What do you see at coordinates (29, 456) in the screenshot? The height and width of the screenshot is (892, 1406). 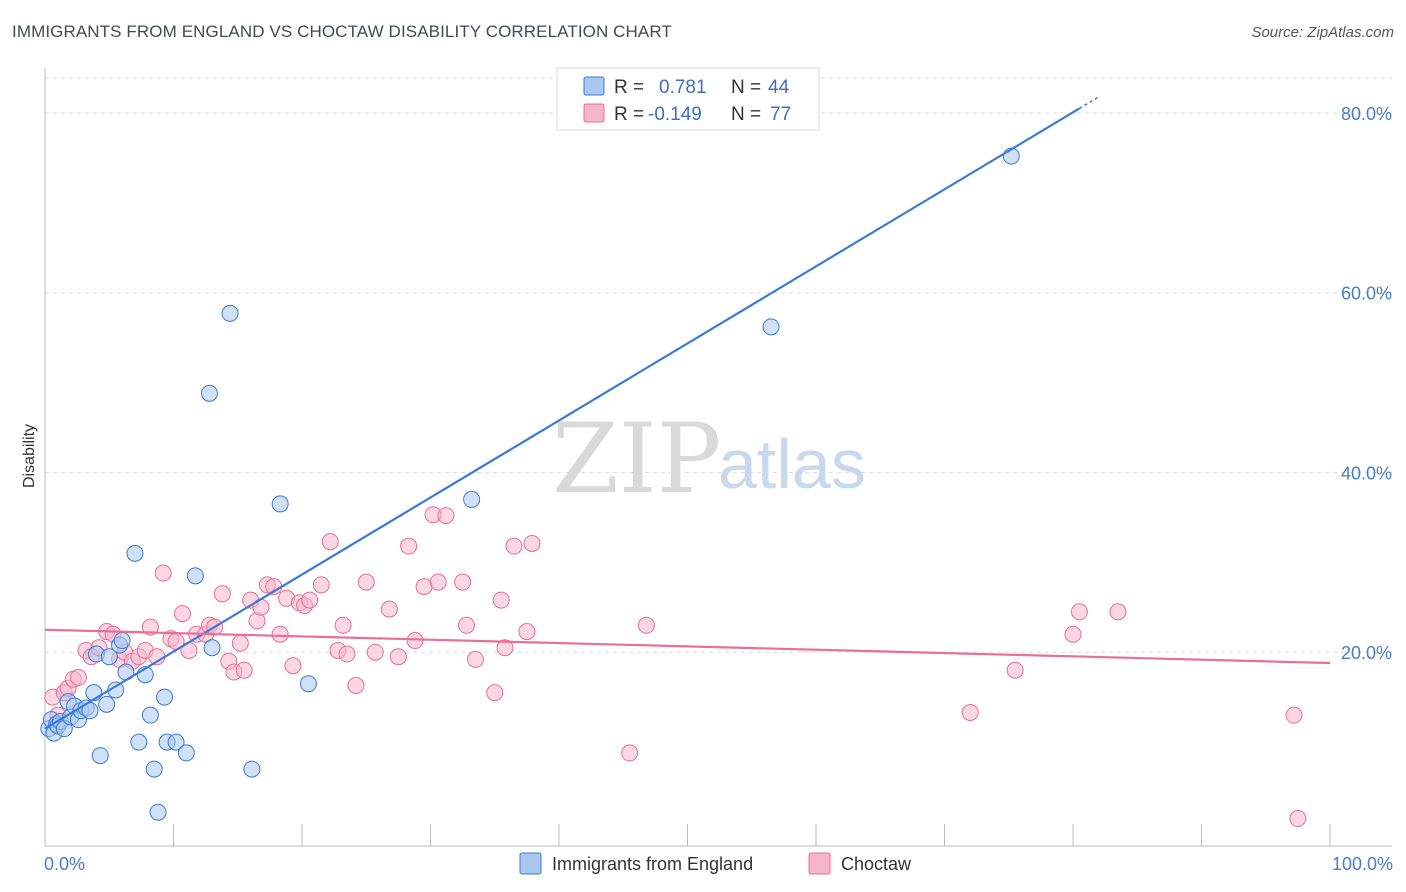 I see `y-axis-title: Disability` at bounding box center [29, 456].